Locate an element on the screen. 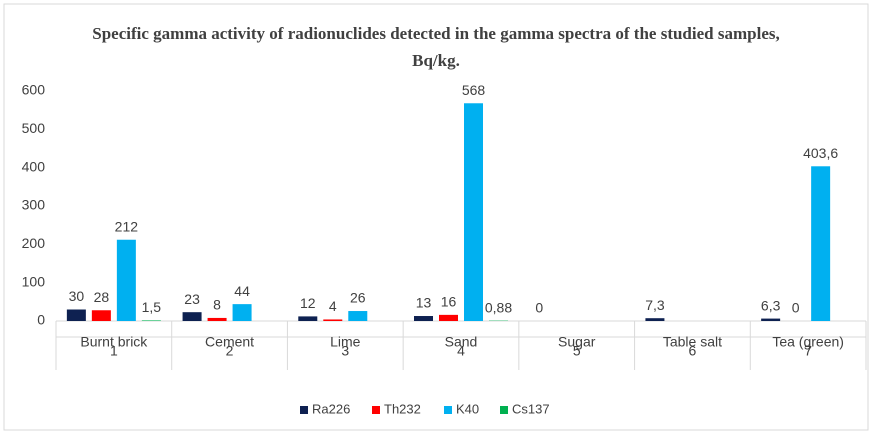 This screenshot has height=435, width=873. y-tick-label: 0 is located at coordinates (41, 320).